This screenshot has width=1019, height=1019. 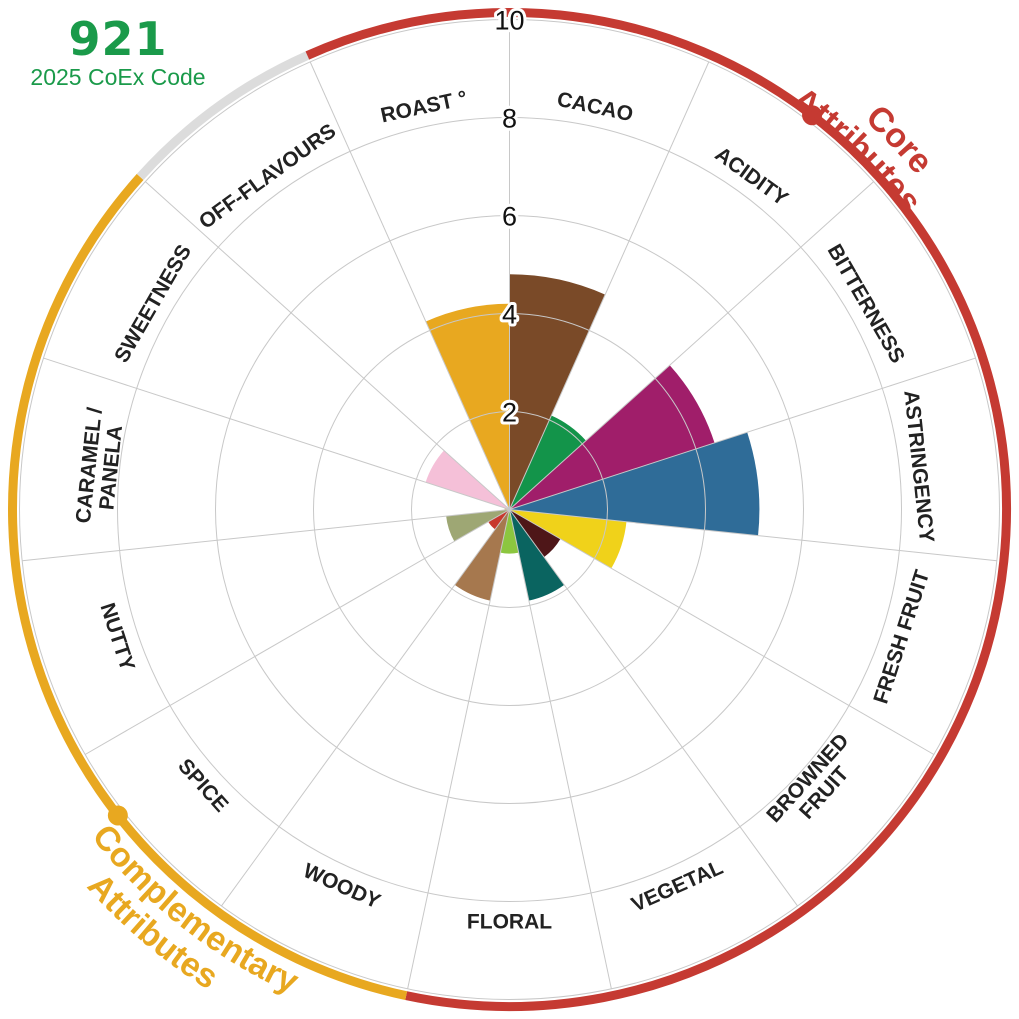 I want to click on attribute-label-vegetal: VEGETAL, so click(x=677, y=886).